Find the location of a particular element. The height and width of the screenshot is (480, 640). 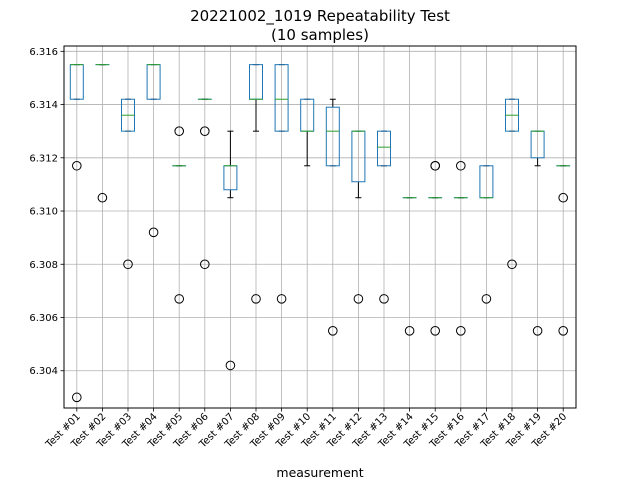

y-tick-label: 6.316 is located at coordinates (43, 52).